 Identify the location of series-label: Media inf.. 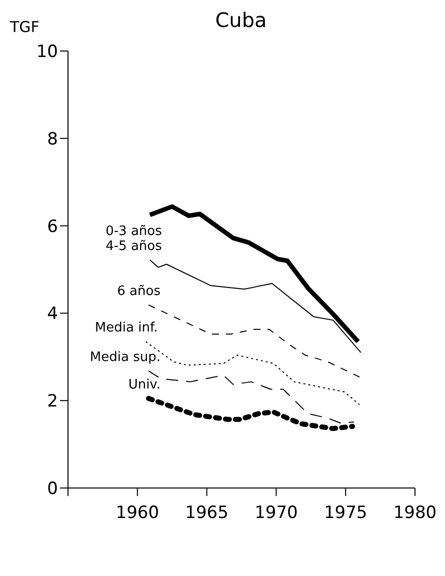
(126, 328).